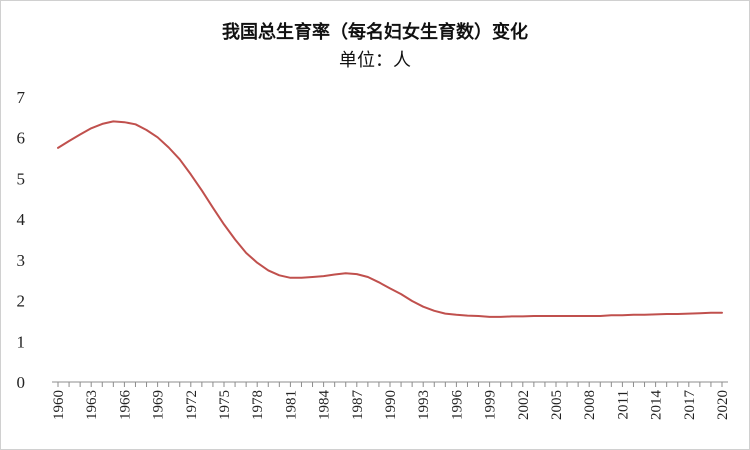 The image size is (750, 450). Describe the element at coordinates (557, 405) in the screenshot. I see `x-tick-label: 2005` at that location.